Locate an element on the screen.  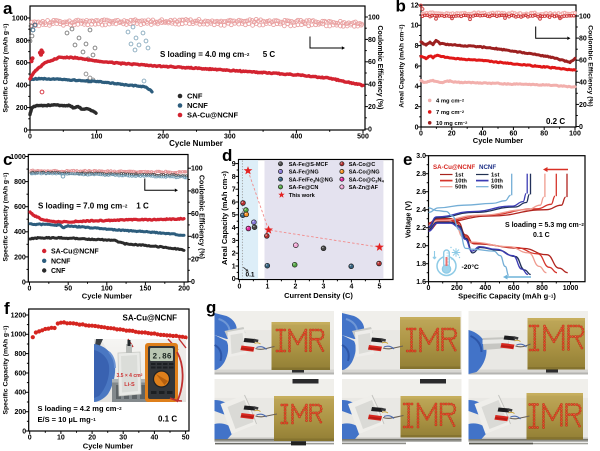
svg-text: 12 is located at coordinates (415, 5).